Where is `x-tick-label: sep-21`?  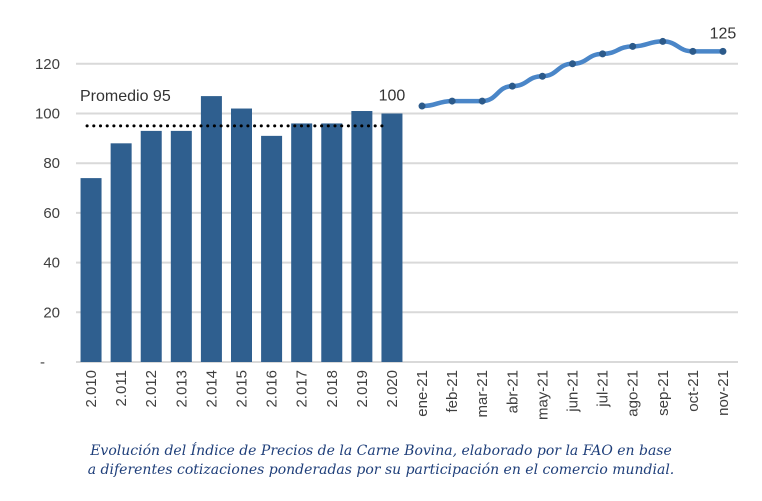
x-tick-label: sep-21 is located at coordinates (663, 393).